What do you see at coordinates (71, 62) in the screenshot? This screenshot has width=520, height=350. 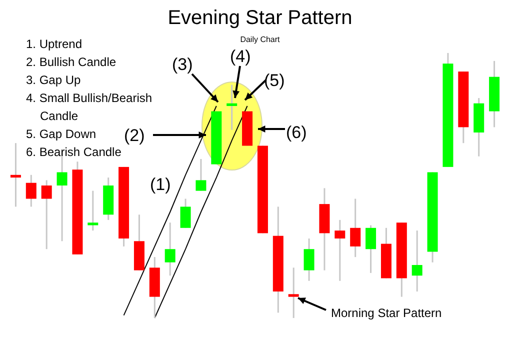 I see `annotation: 2. Bullish Candle` at bounding box center [71, 62].